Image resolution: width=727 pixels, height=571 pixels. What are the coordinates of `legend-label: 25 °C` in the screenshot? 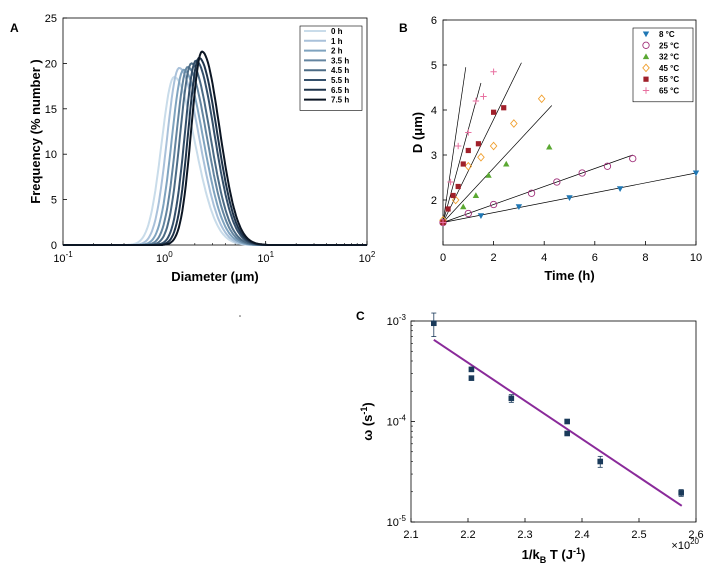 It's located at (669, 45).